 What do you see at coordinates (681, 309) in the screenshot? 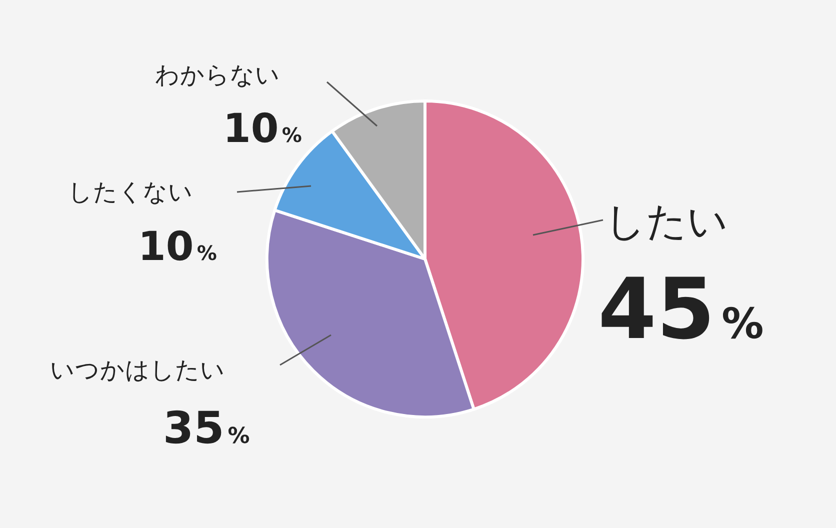
I see `data-label: 45%` at bounding box center [681, 309].